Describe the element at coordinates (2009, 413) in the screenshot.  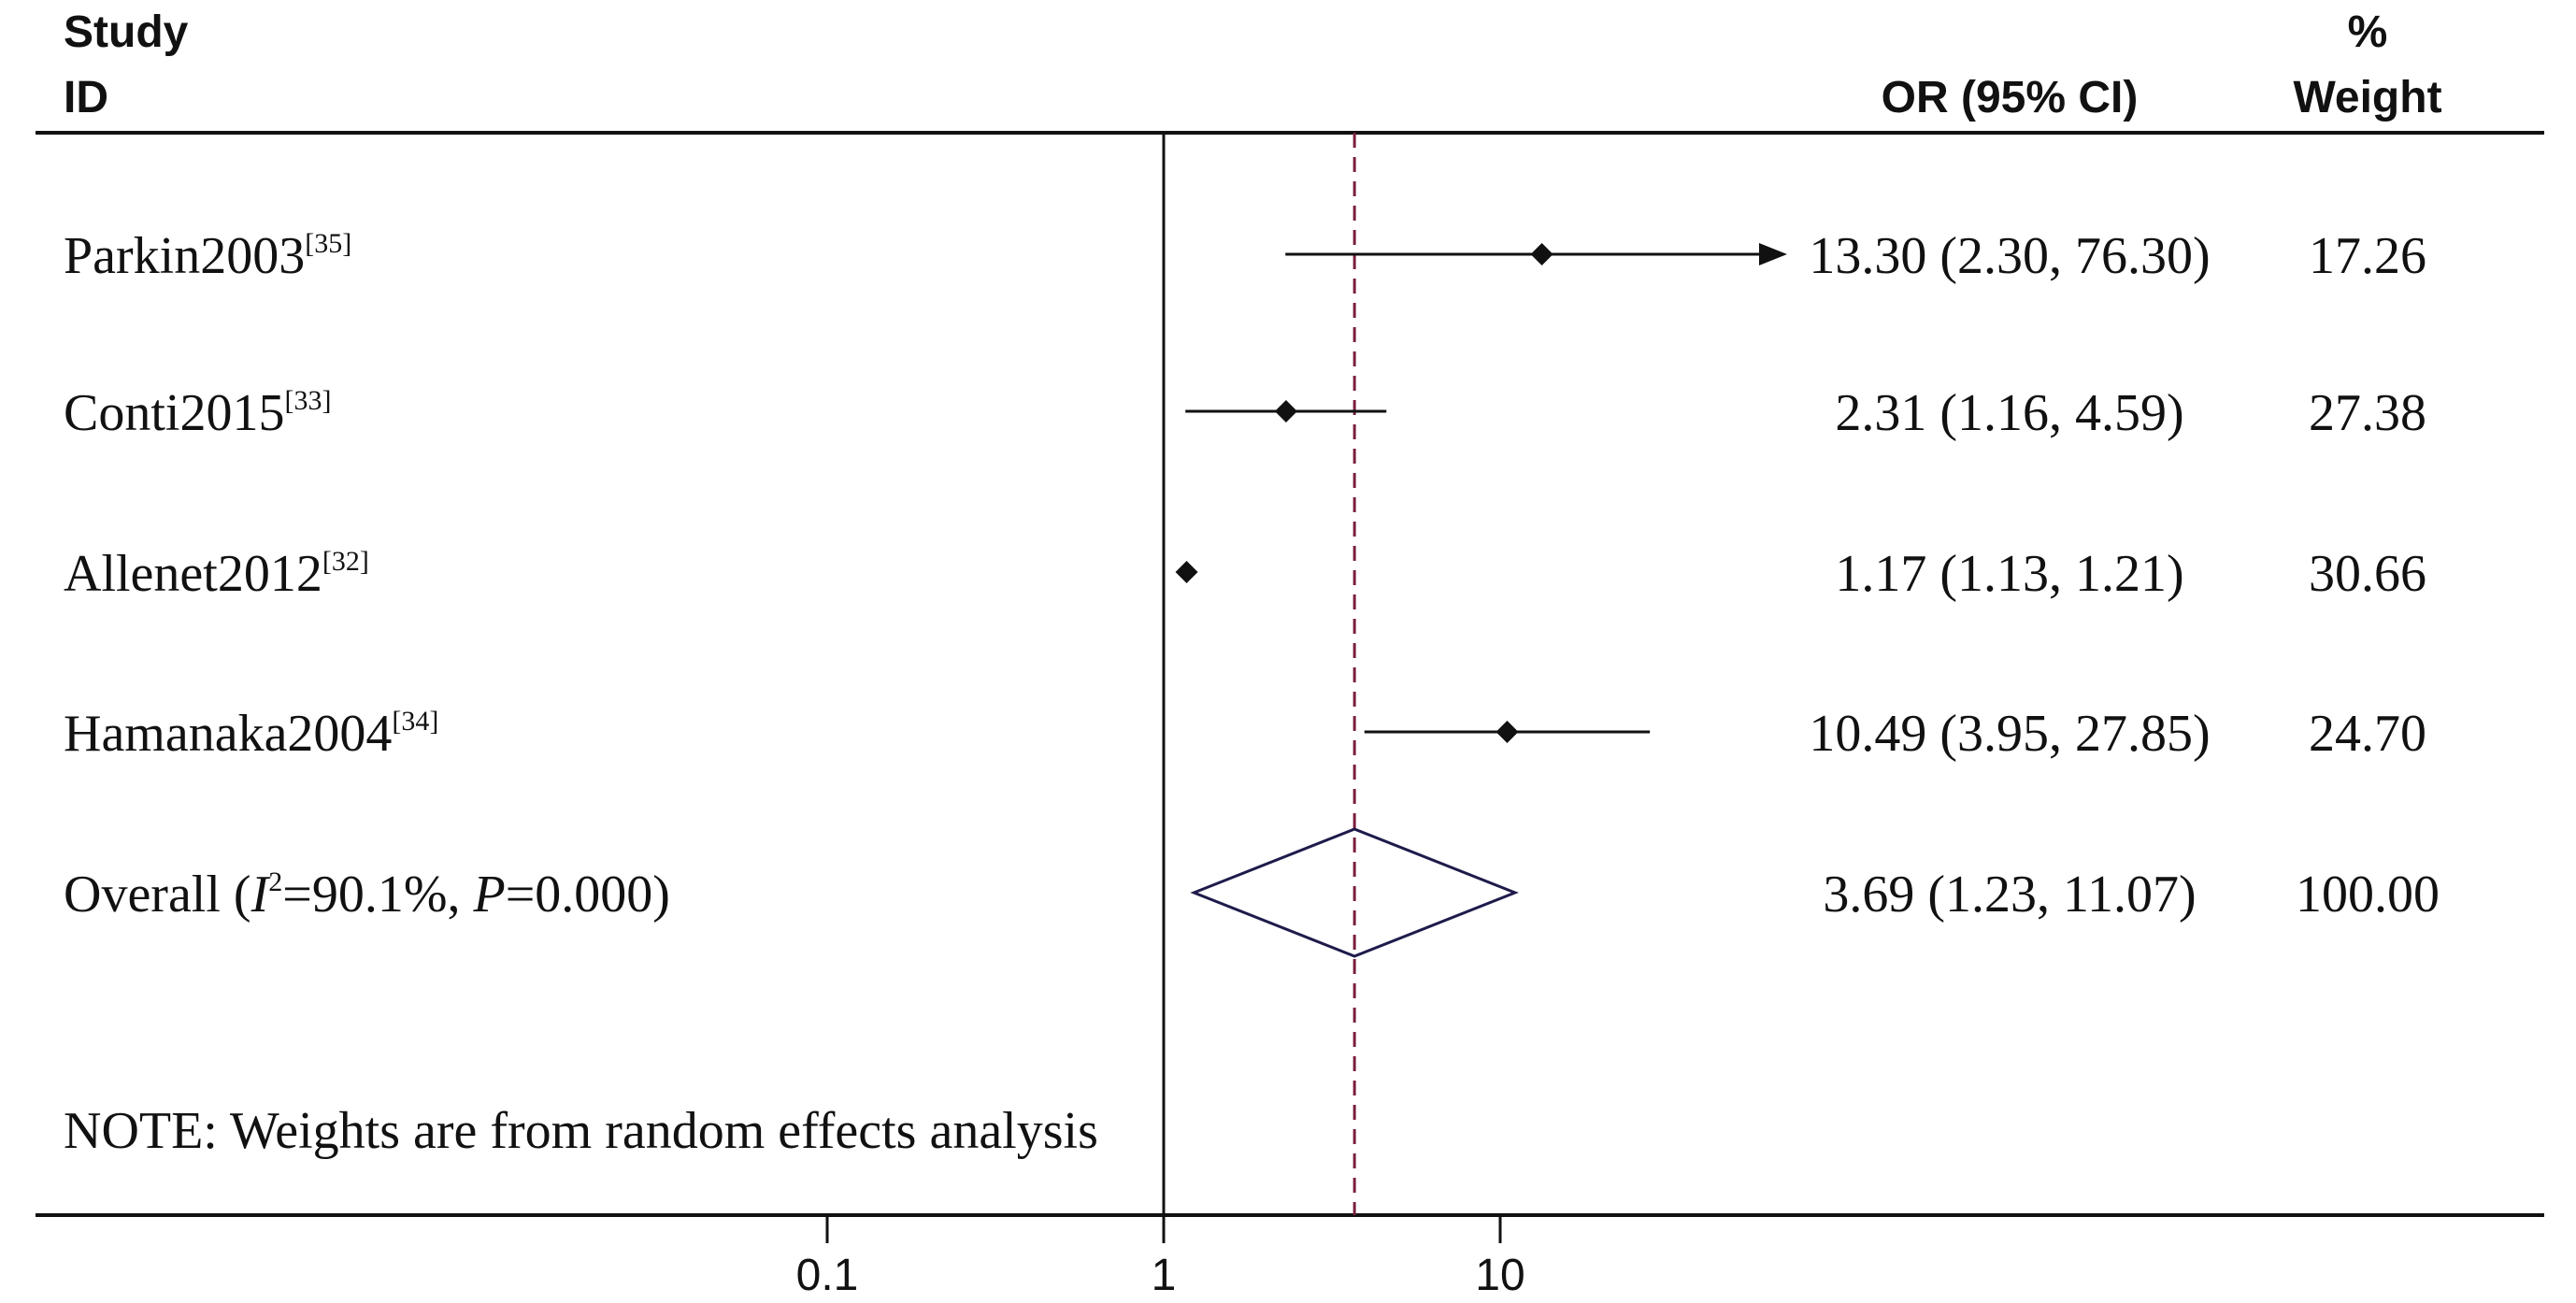
I see `study-ci-text-1: 2.31 (1.16, 4.59)` at that location.